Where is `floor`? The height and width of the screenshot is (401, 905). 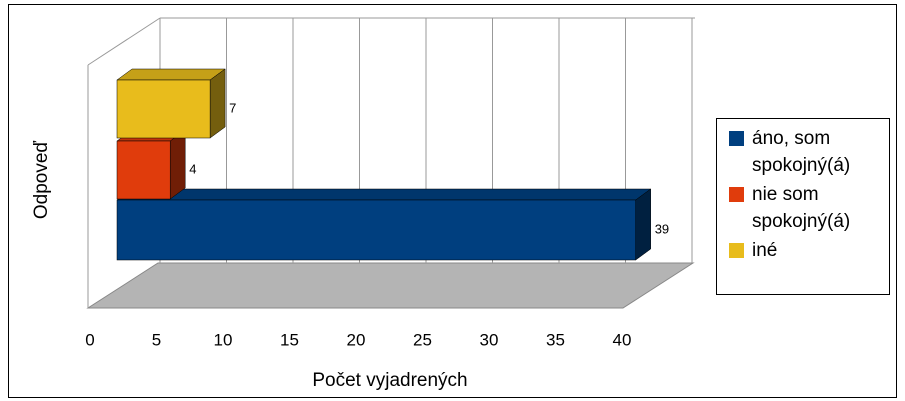 floor is located at coordinates (390, 285).